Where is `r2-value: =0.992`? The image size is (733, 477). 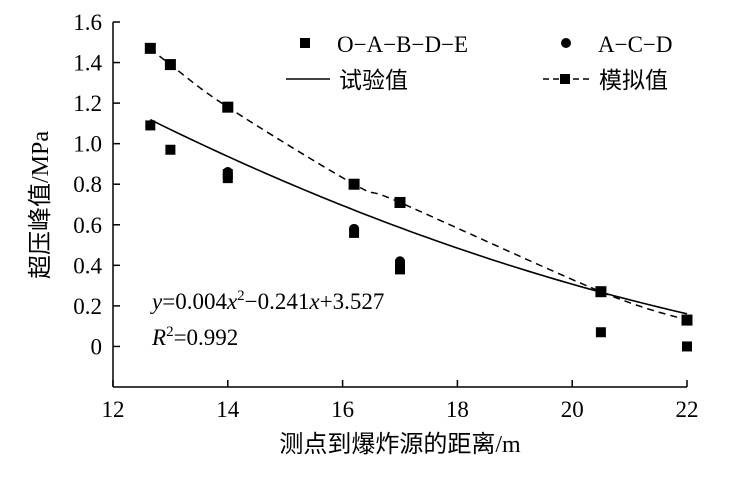
r2-value: =0.992 is located at coordinates (206, 337).